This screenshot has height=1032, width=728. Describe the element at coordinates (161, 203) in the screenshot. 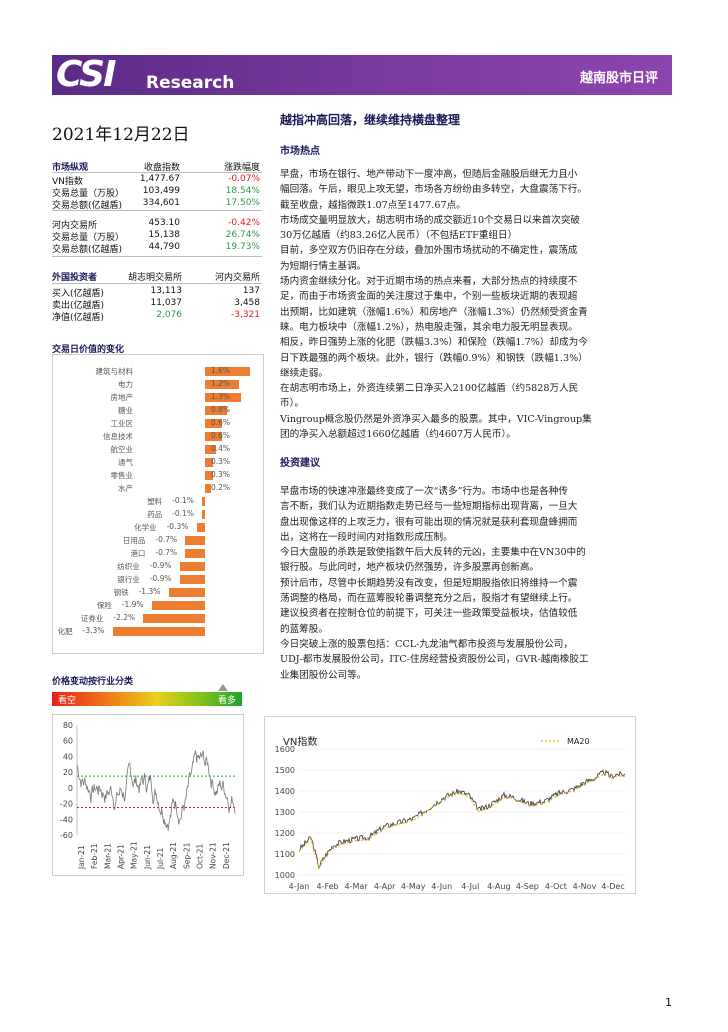

I see `market-row-value: 334,601` at that location.